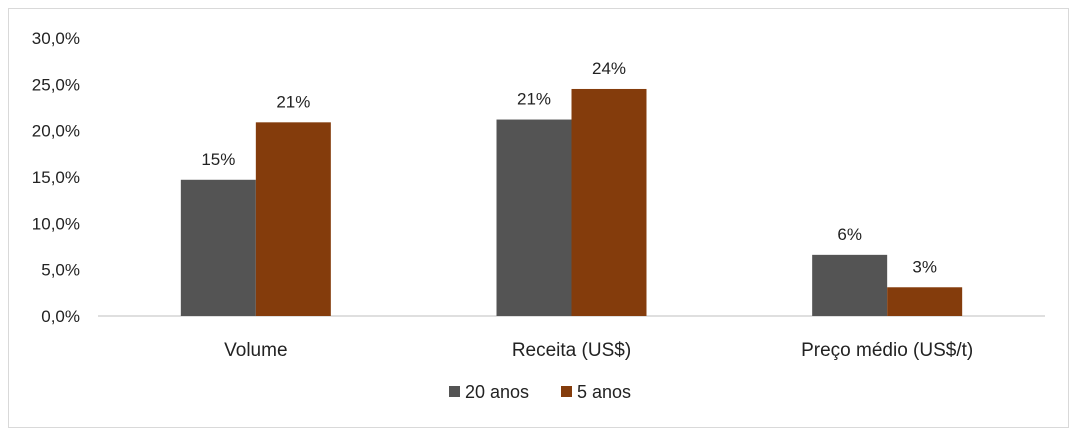 This screenshot has width=1079, height=440. What do you see at coordinates (56, 223) in the screenshot?
I see `y-tick-label: 10,0%` at bounding box center [56, 223].